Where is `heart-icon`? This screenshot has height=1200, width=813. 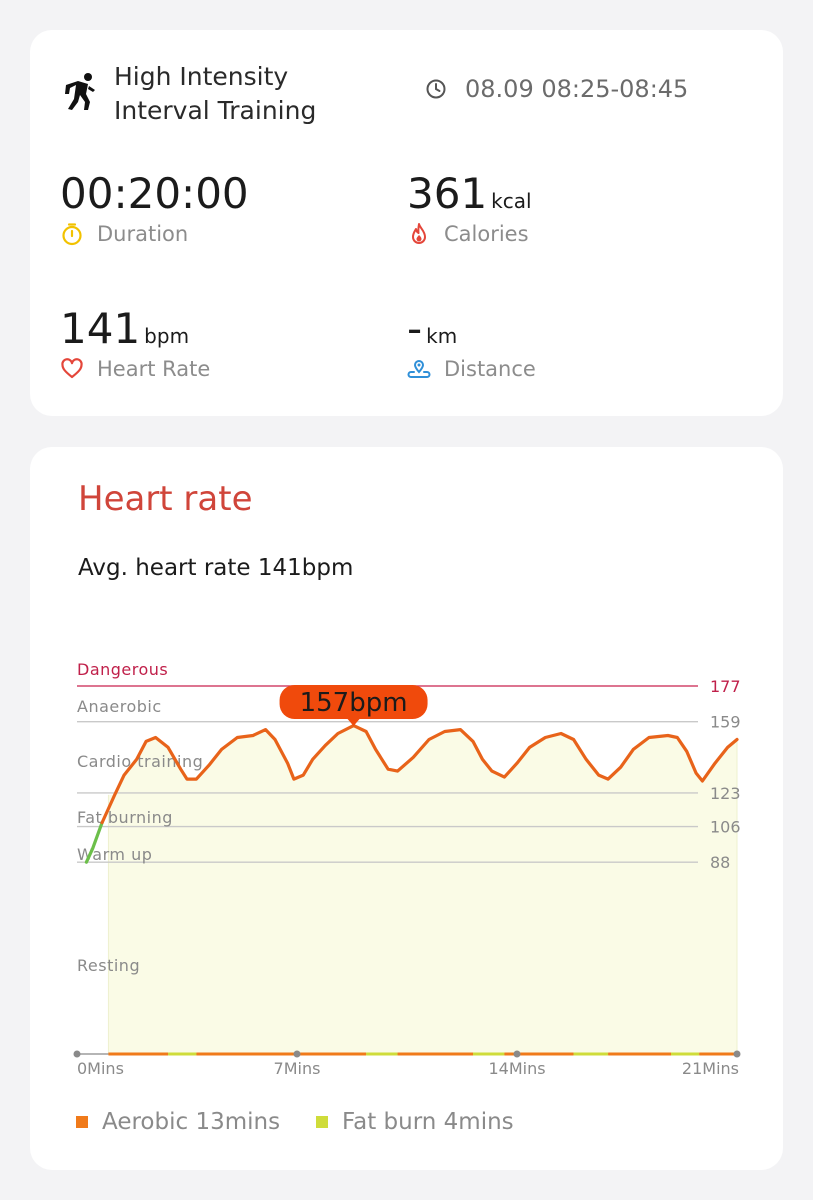
heart-icon is located at coordinates (72, 368).